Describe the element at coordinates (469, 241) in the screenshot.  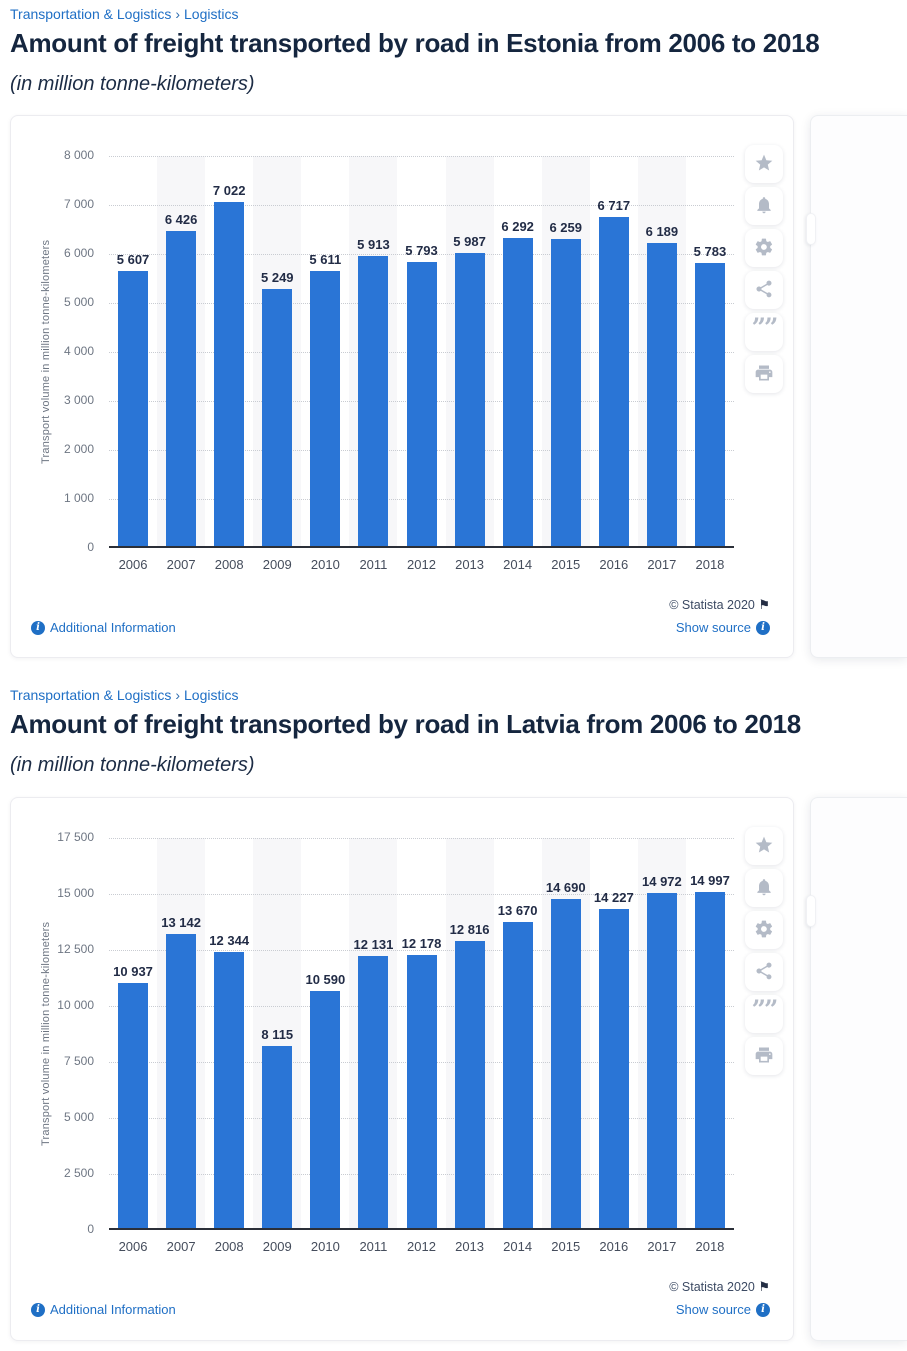
I see `bar-value-label: 5 987` at that location.